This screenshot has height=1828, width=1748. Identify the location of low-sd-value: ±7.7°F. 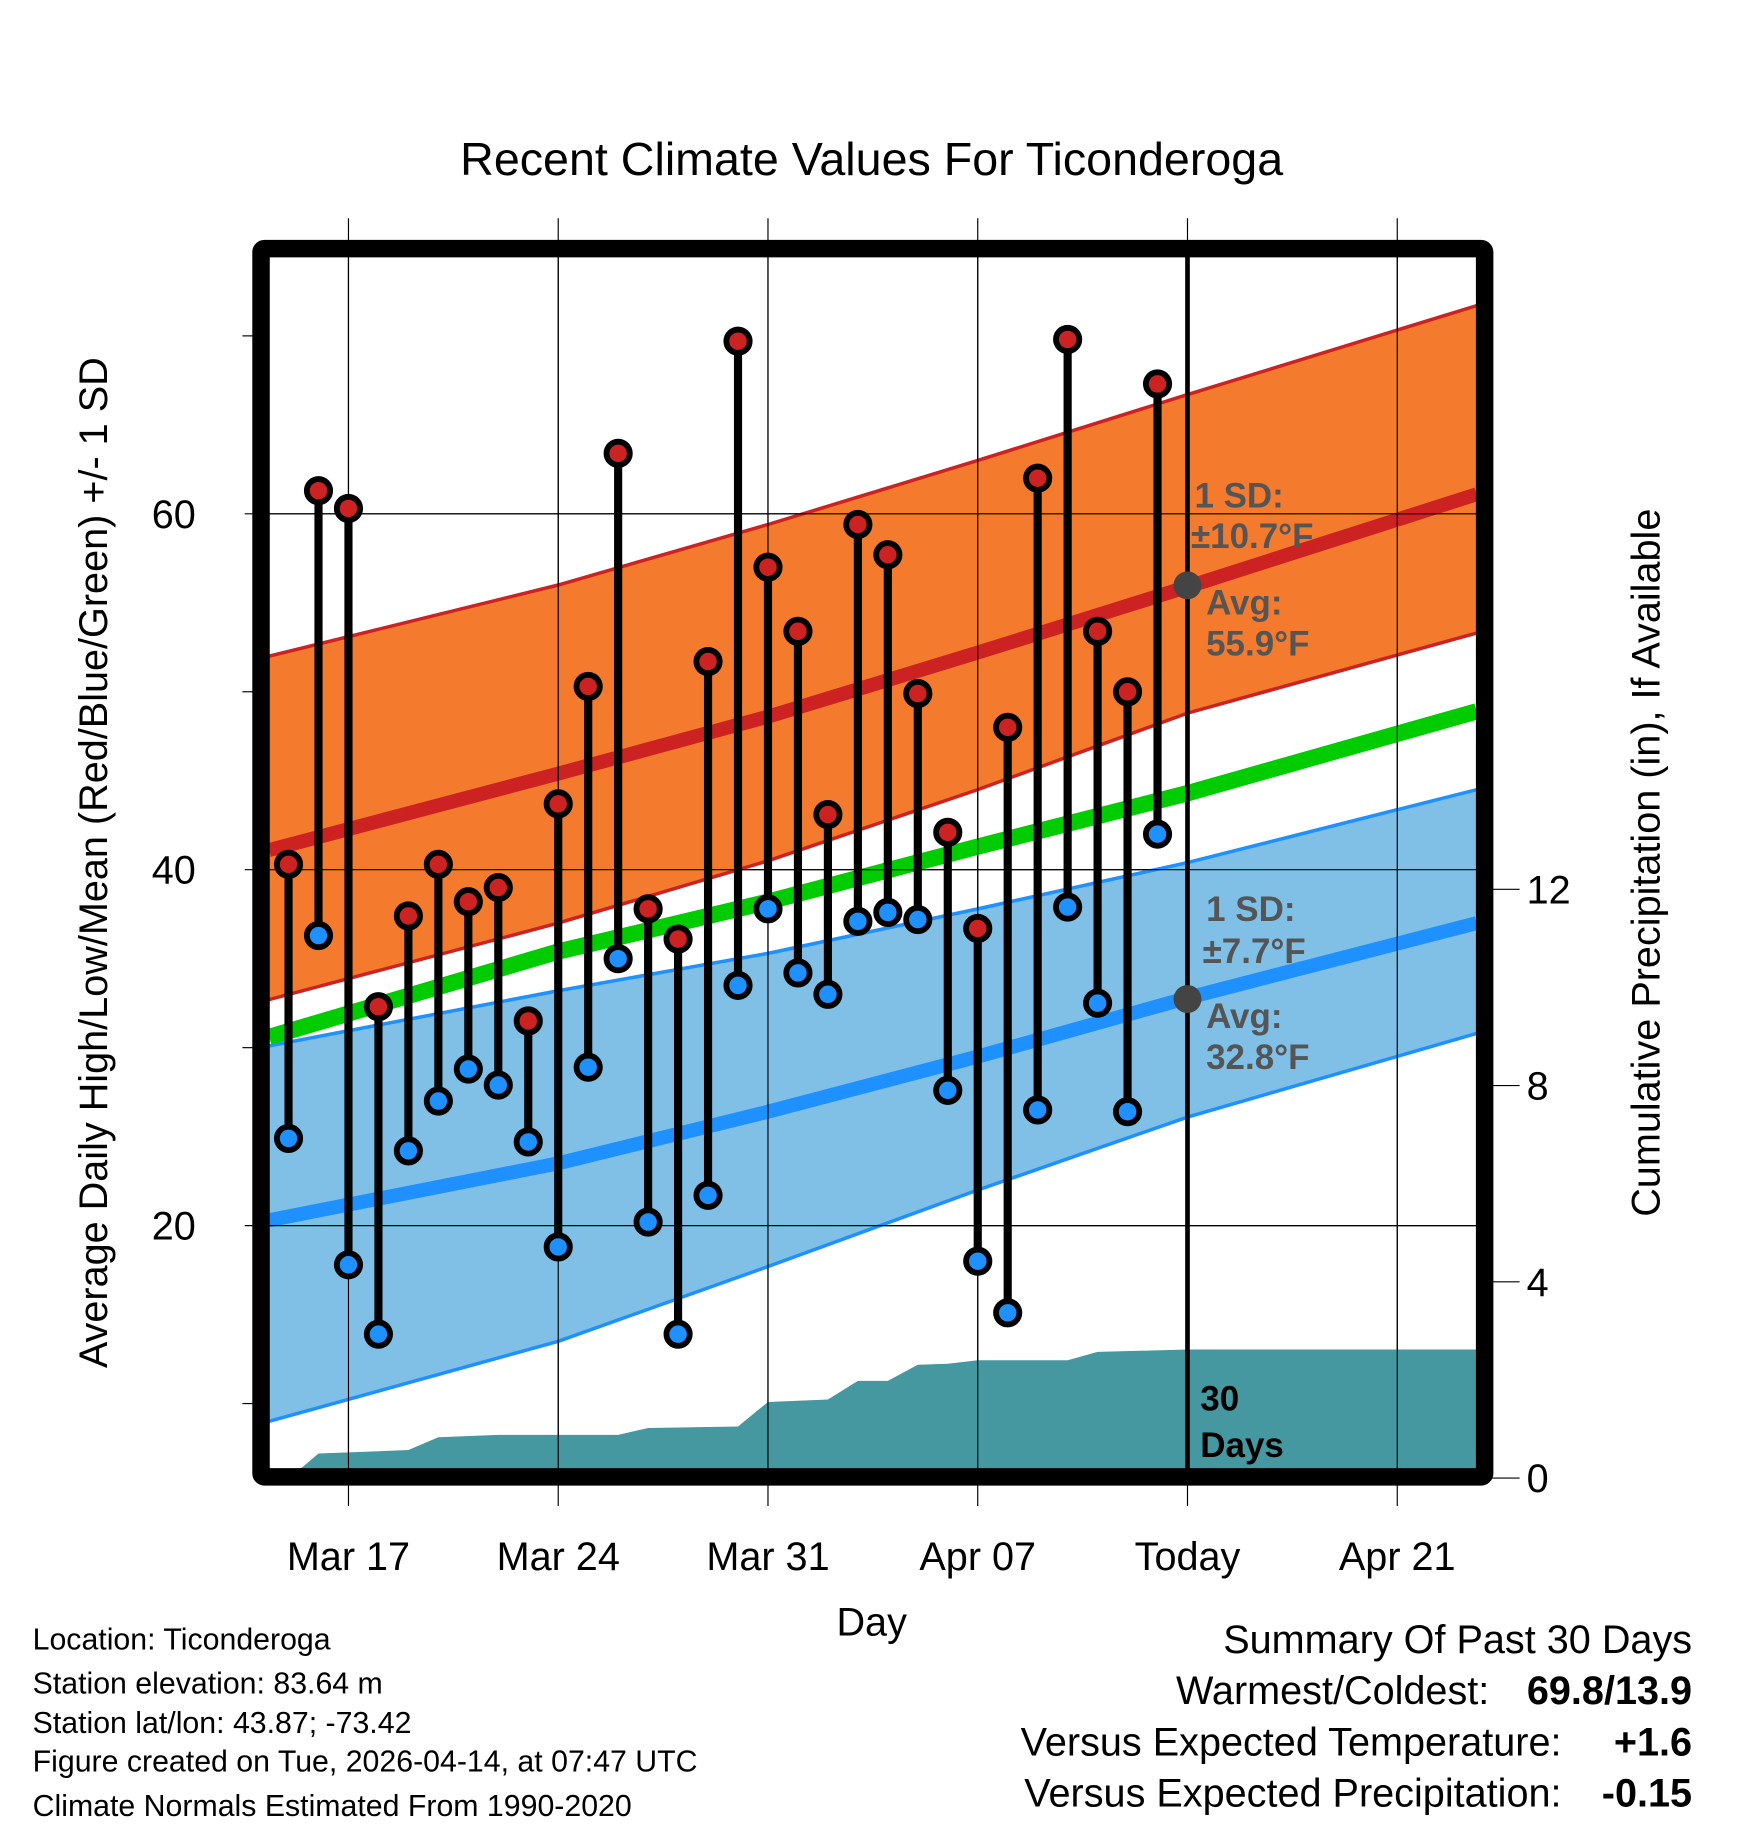
(1254, 951).